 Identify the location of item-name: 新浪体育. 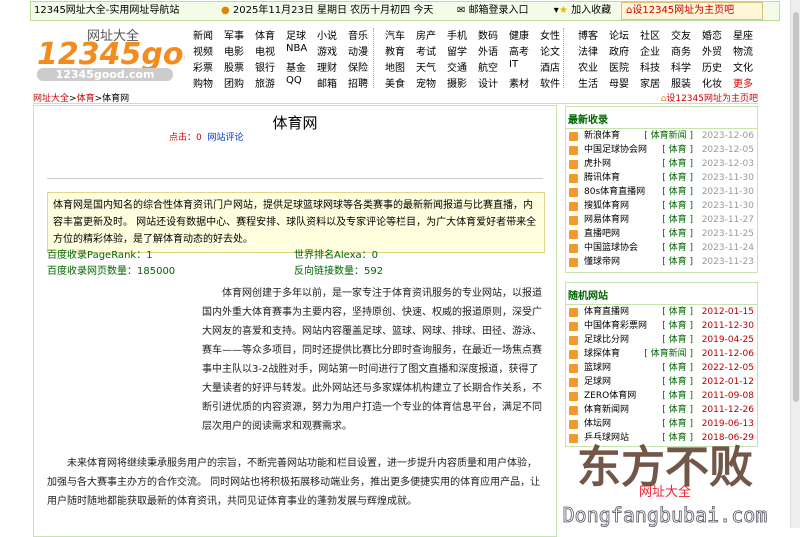
(602, 136).